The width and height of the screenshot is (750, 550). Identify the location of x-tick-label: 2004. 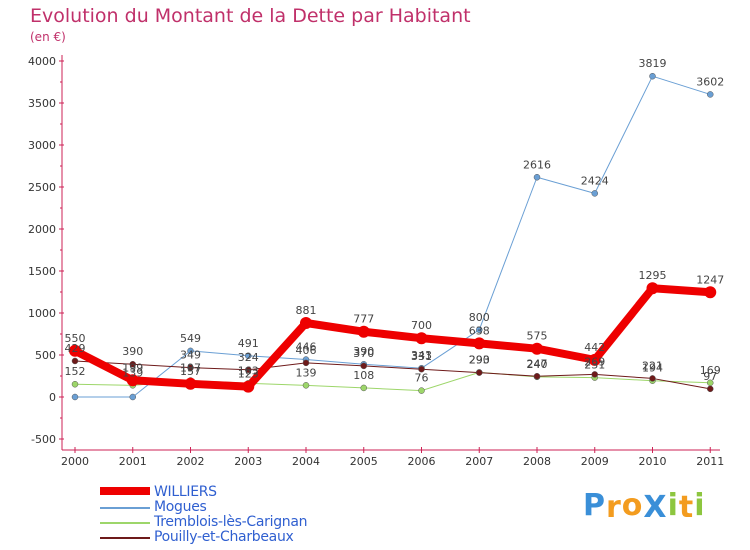
(306, 461).